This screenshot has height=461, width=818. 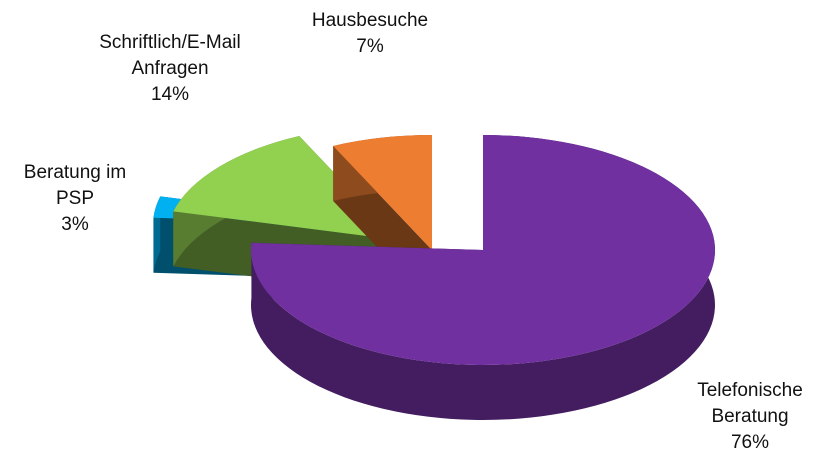 I want to click on value-label: 3%, so click(x=75, y=224).